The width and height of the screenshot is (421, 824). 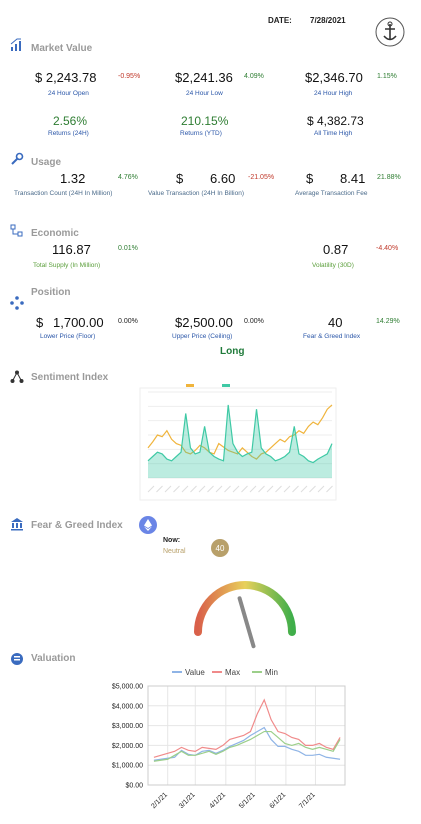 What do you see at coordinates (128, 248) in the screenshot?
I see `metric-change: 0.01%` at bounding box center [128, 248].